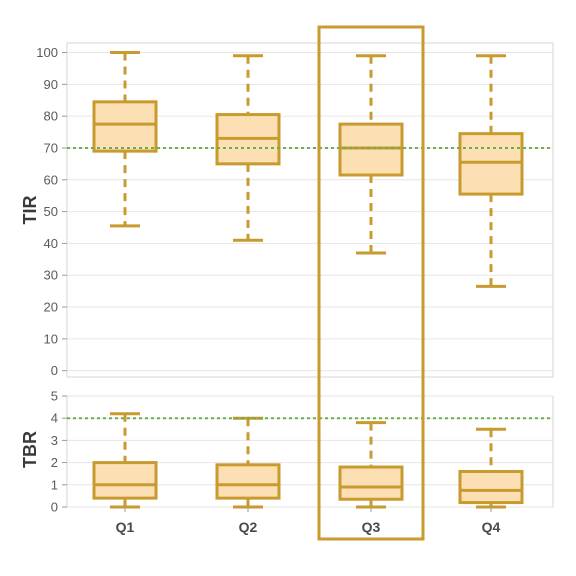 The image size is (576, 576). Describe the element at coordinates (54, 370) in the screenshot. I see `tir-y-tick-label: 0` at that location.